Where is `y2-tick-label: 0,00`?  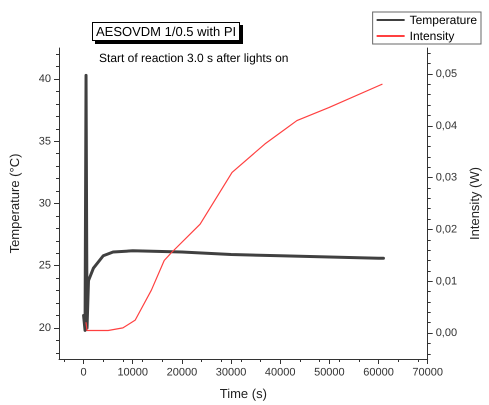
y2-tick-label: 0,00 is located at coordinates (447, 333).